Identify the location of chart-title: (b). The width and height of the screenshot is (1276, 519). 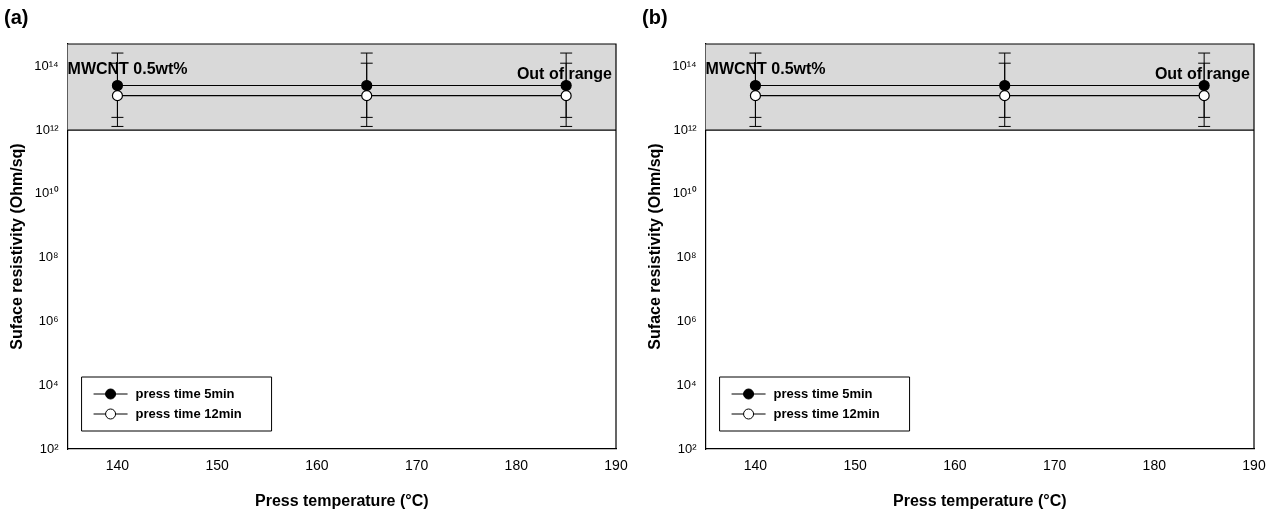
(655, 16).